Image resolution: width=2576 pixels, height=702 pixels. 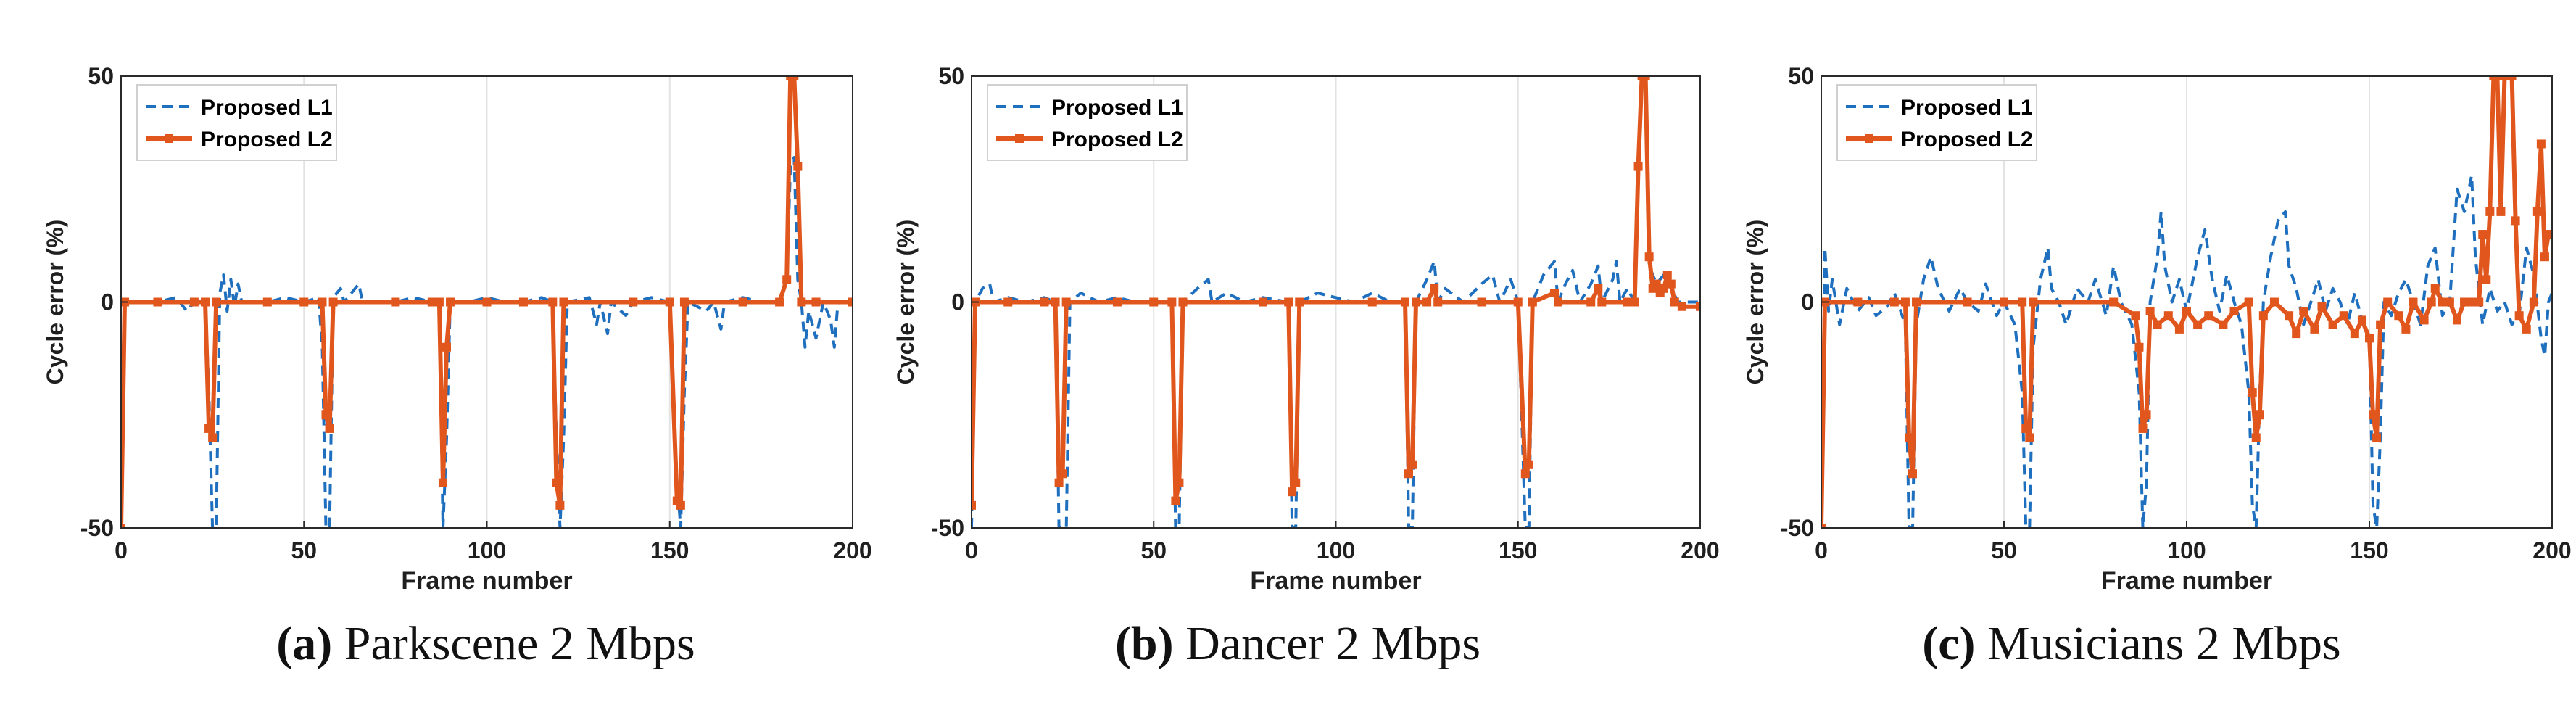 What do you see at coordinates (121, 550) in the screenshot?
I see `x-tick-label-0: 0` at bounding box center [121, 550].